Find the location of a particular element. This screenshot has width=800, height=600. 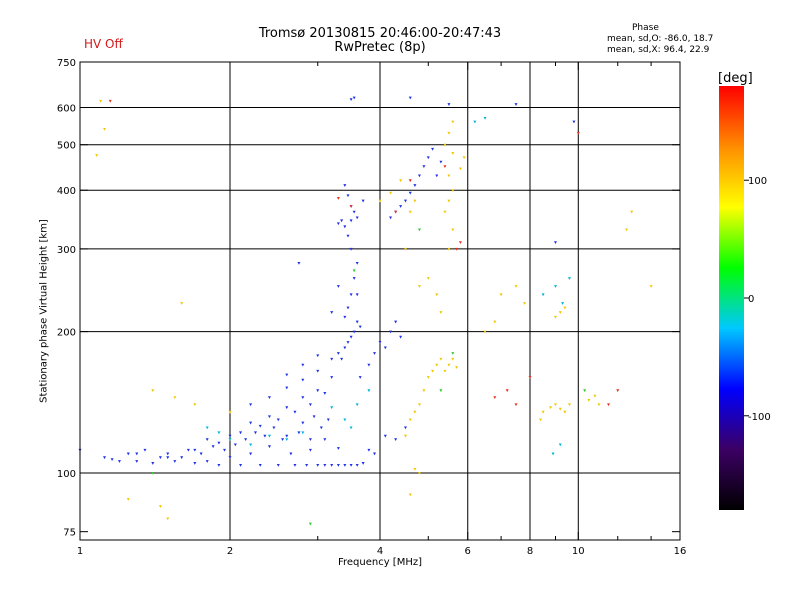

phase-info-x-mode: mean, sd,X: 96.4, 22.9 is located at coordinates (658, 50).